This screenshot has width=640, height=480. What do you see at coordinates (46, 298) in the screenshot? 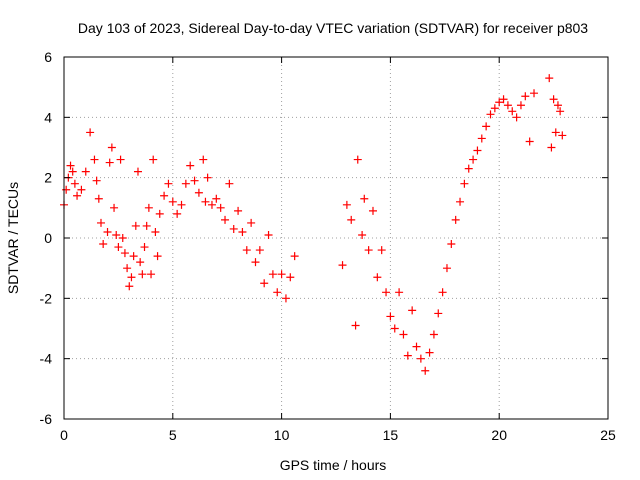
I see `y-tick-label: -2` at bounding box center [46, 298].